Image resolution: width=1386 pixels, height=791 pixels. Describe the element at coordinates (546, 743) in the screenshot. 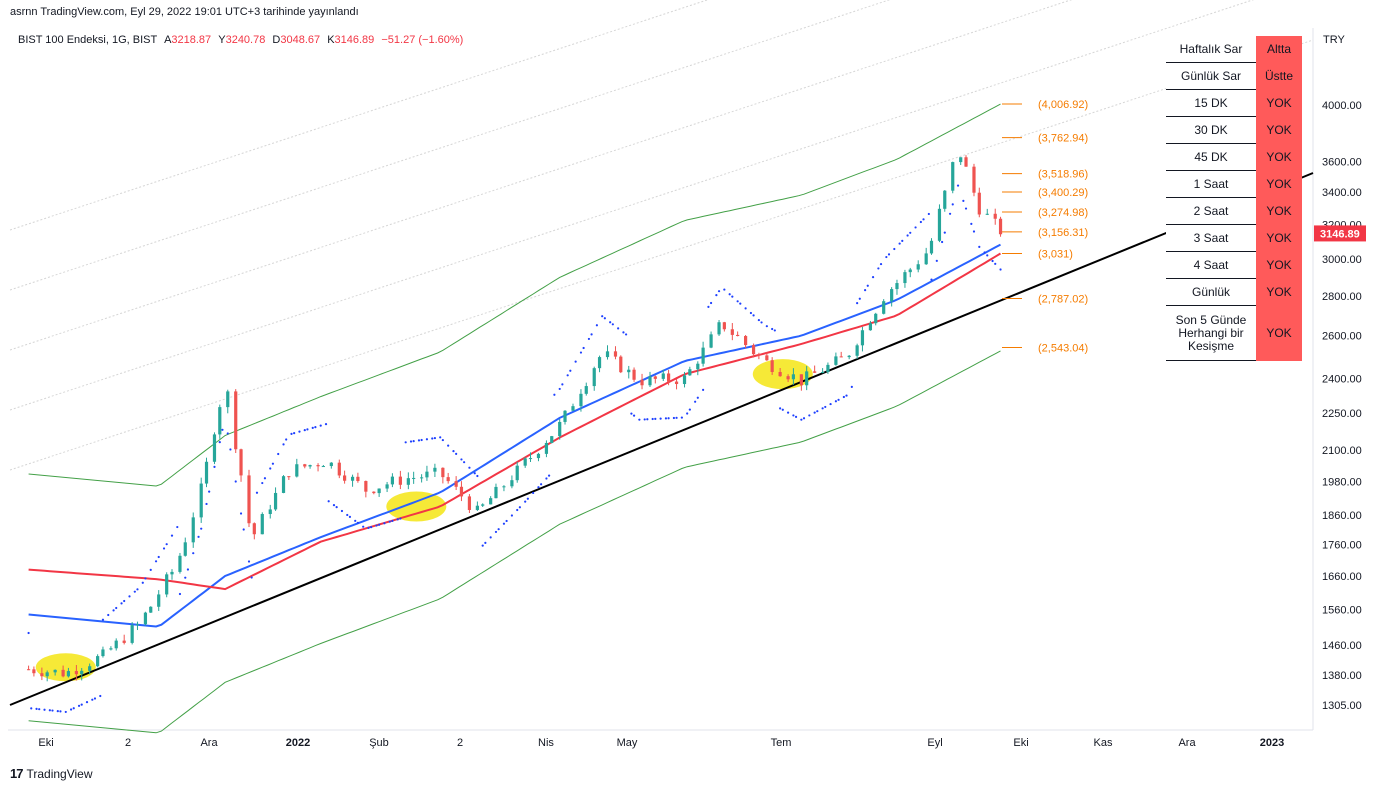

I see `x-tick-label: Nis` at that location.